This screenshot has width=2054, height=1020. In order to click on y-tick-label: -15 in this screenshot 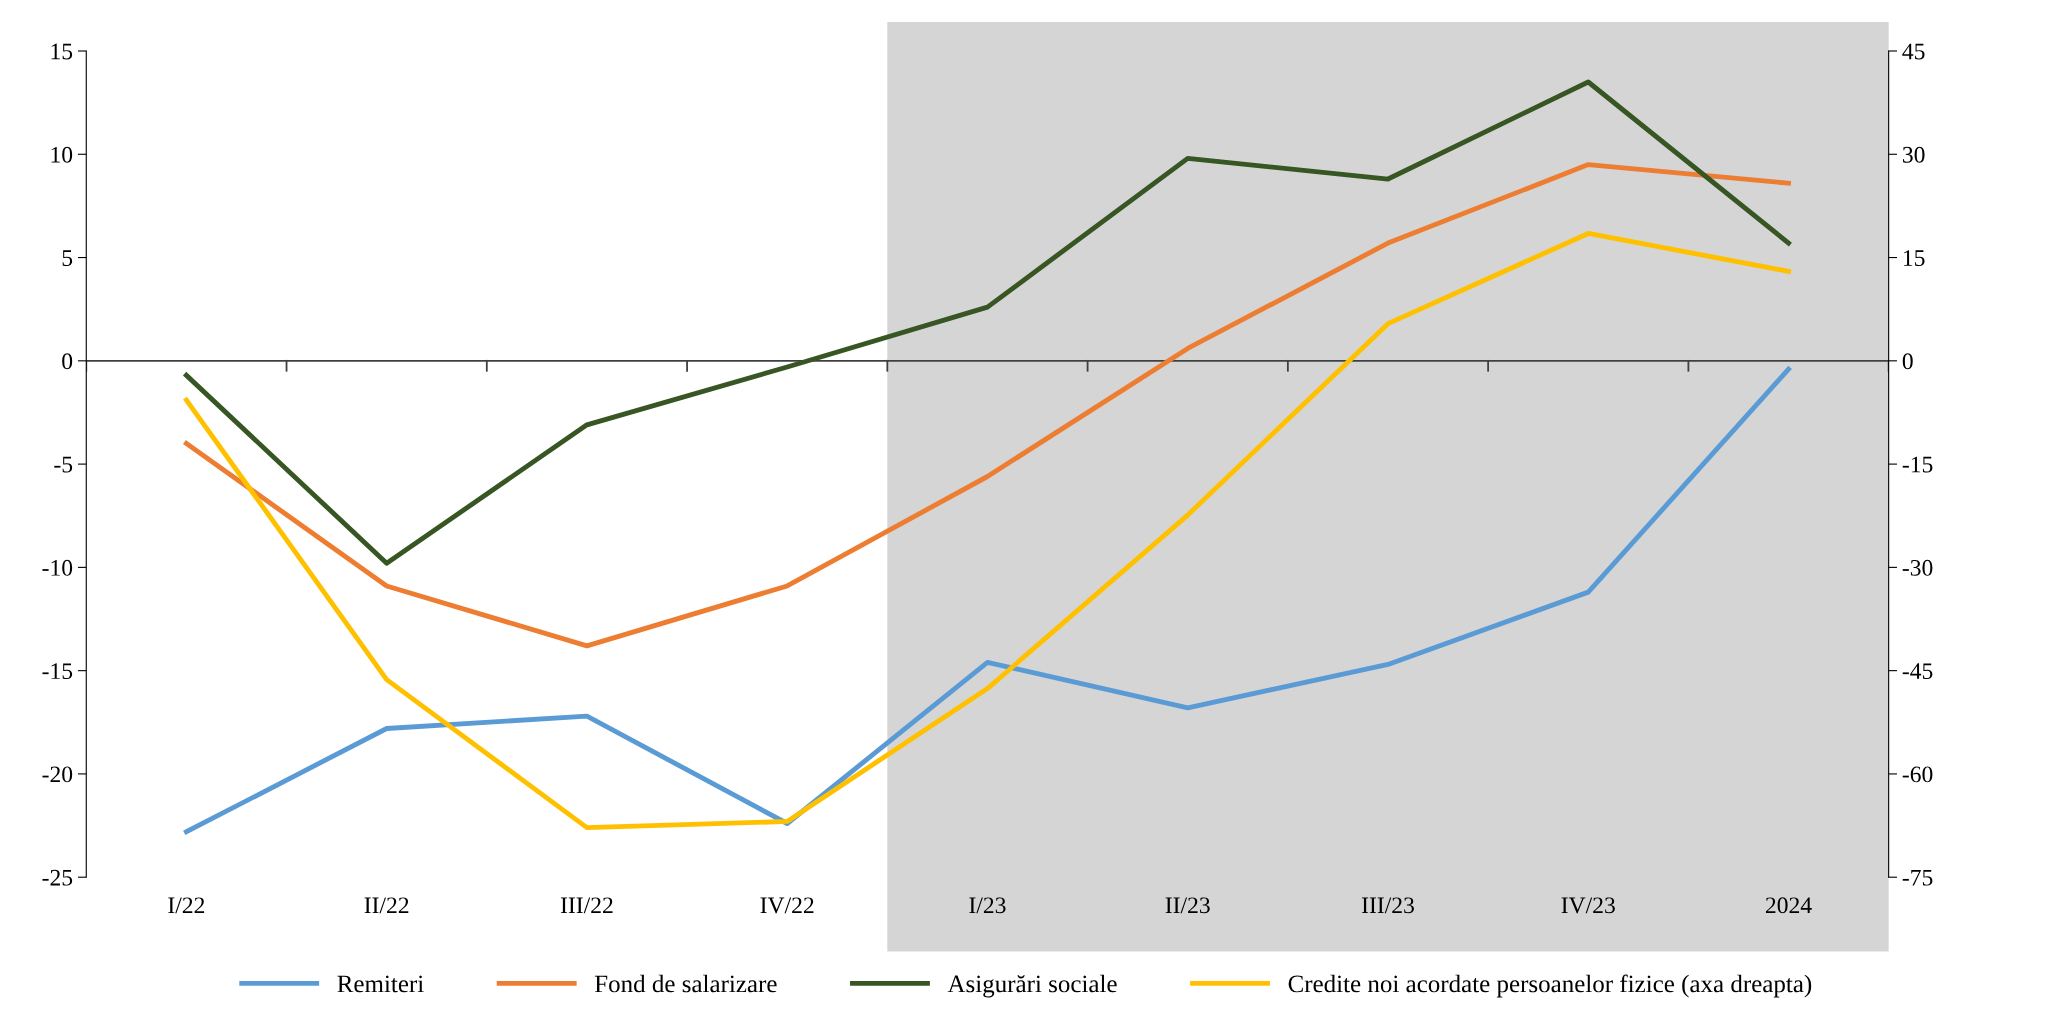, I will do `click(57, 671)`.